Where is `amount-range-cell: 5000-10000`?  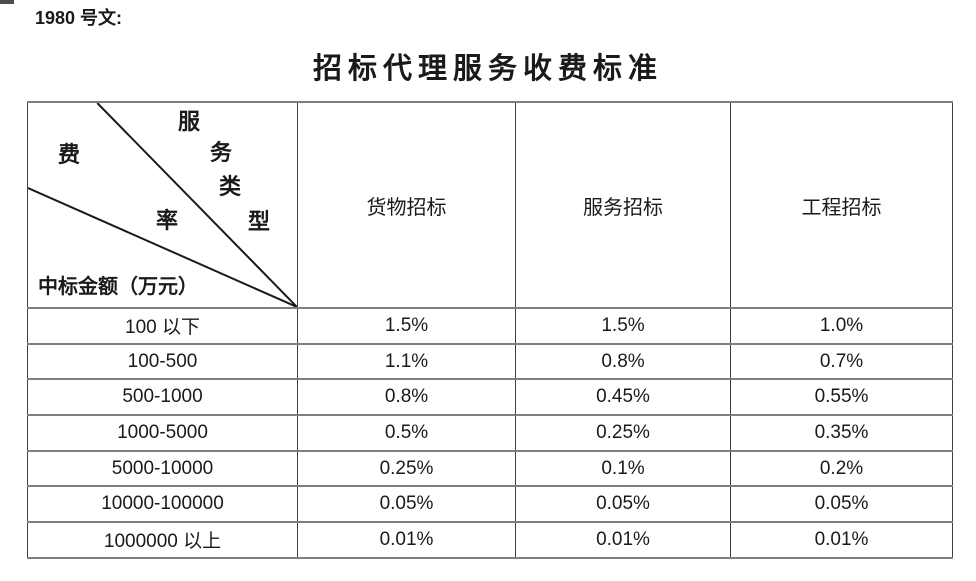
amount-range-cell: 5000-10000 is located at coordinates (162, 468).